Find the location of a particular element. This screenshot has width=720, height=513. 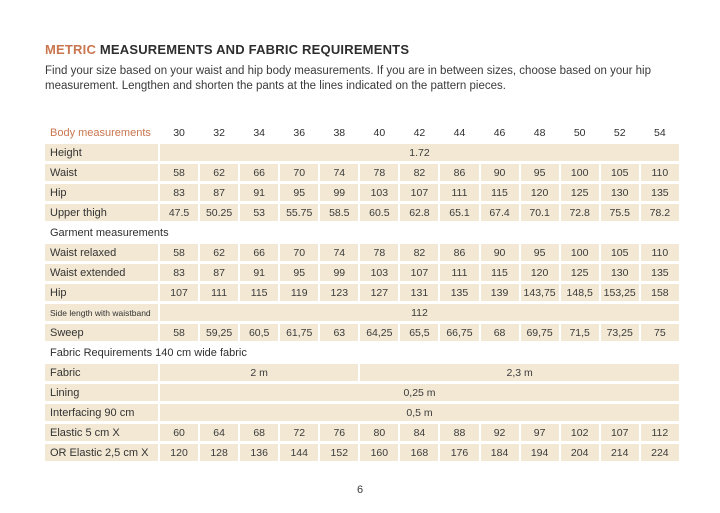

cell-value: 64,25 is located at coordinates (379, 332).